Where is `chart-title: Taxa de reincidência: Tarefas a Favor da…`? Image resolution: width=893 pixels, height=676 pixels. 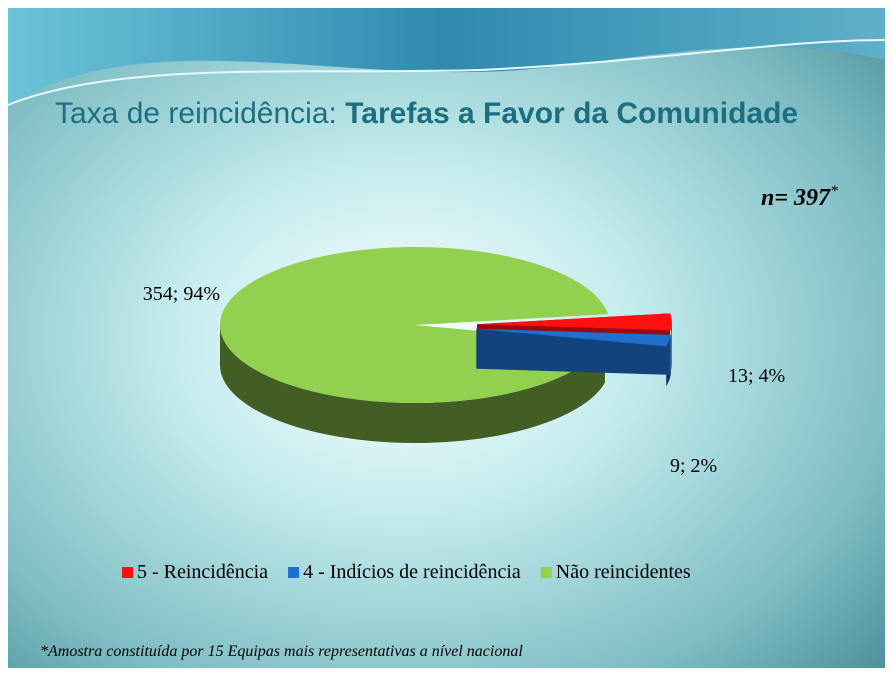 chart-title: Taxa de reincidência: Tarefas a Favor da… is located at coordinates (426, 113).